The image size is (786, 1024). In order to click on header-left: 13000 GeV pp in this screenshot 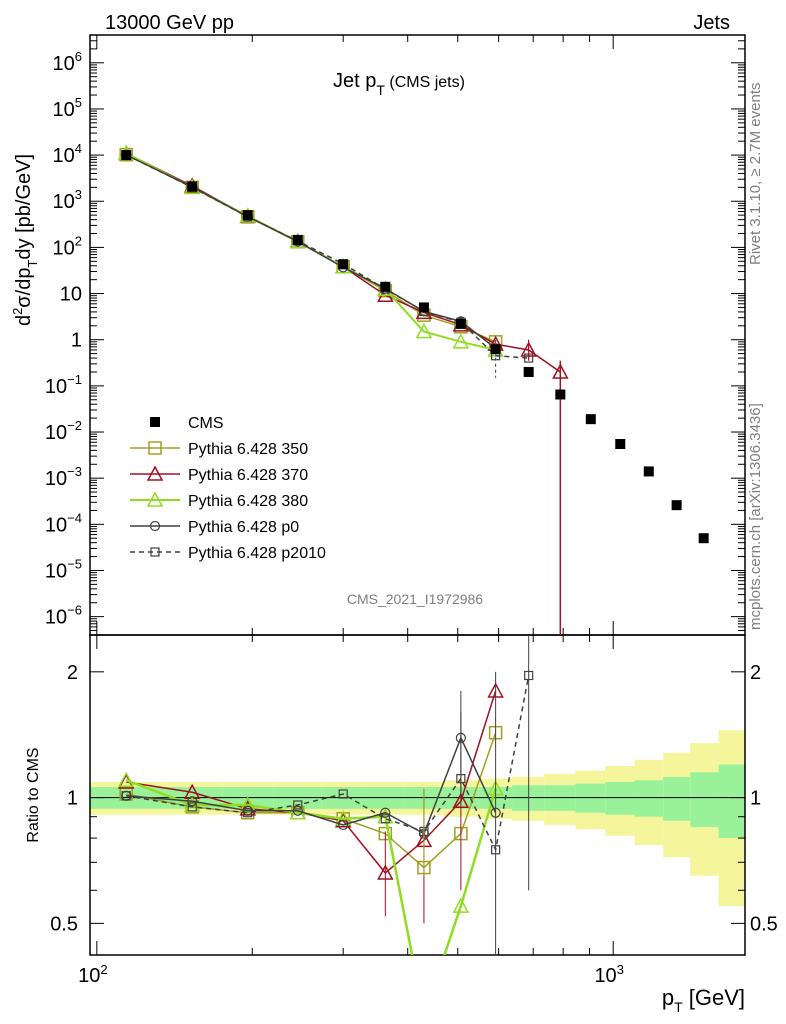, I will do `click(169, 23)`.